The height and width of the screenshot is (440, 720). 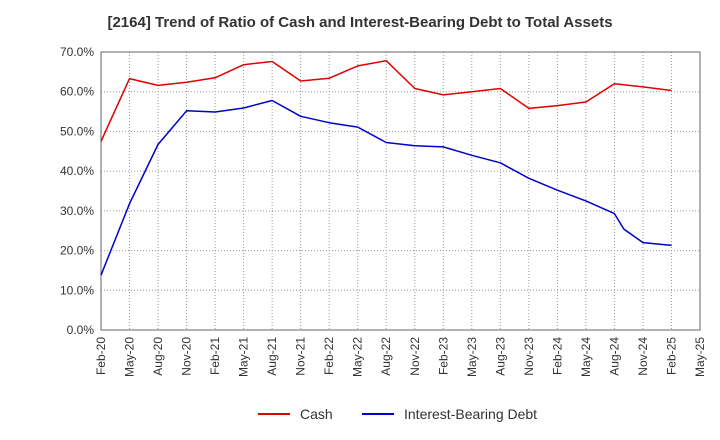 I want to click on legend-label-0: Cash, so click(x=316, y=414).